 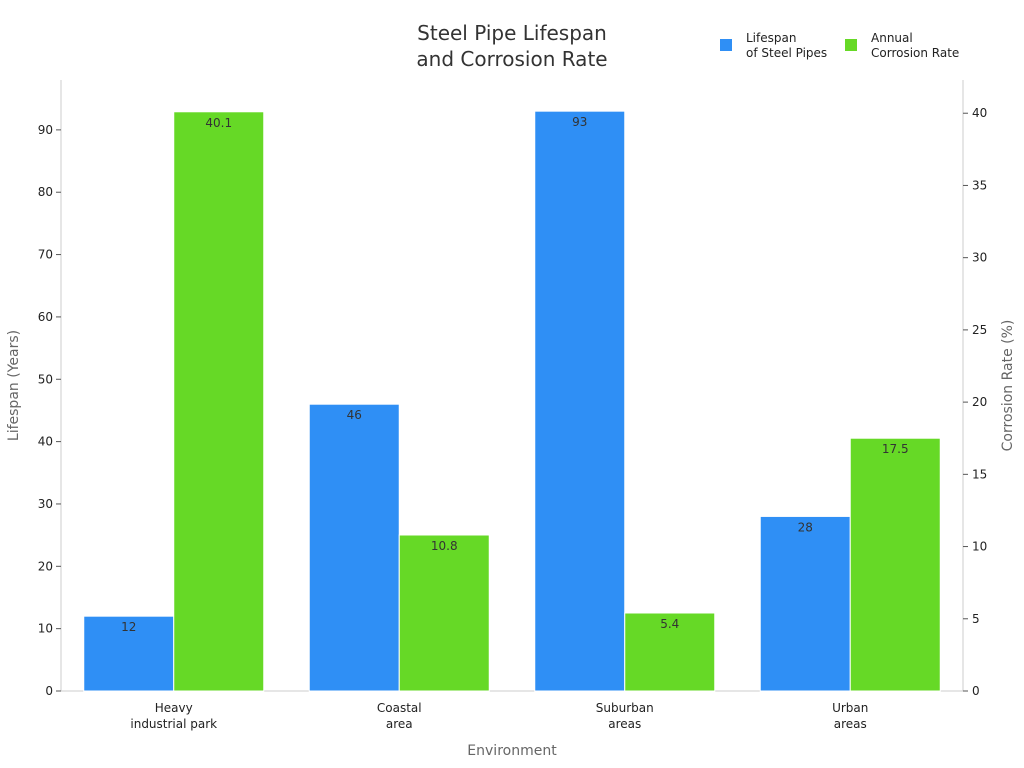 I want to click on bar-value-label: 93, so click(x=579, y=122).